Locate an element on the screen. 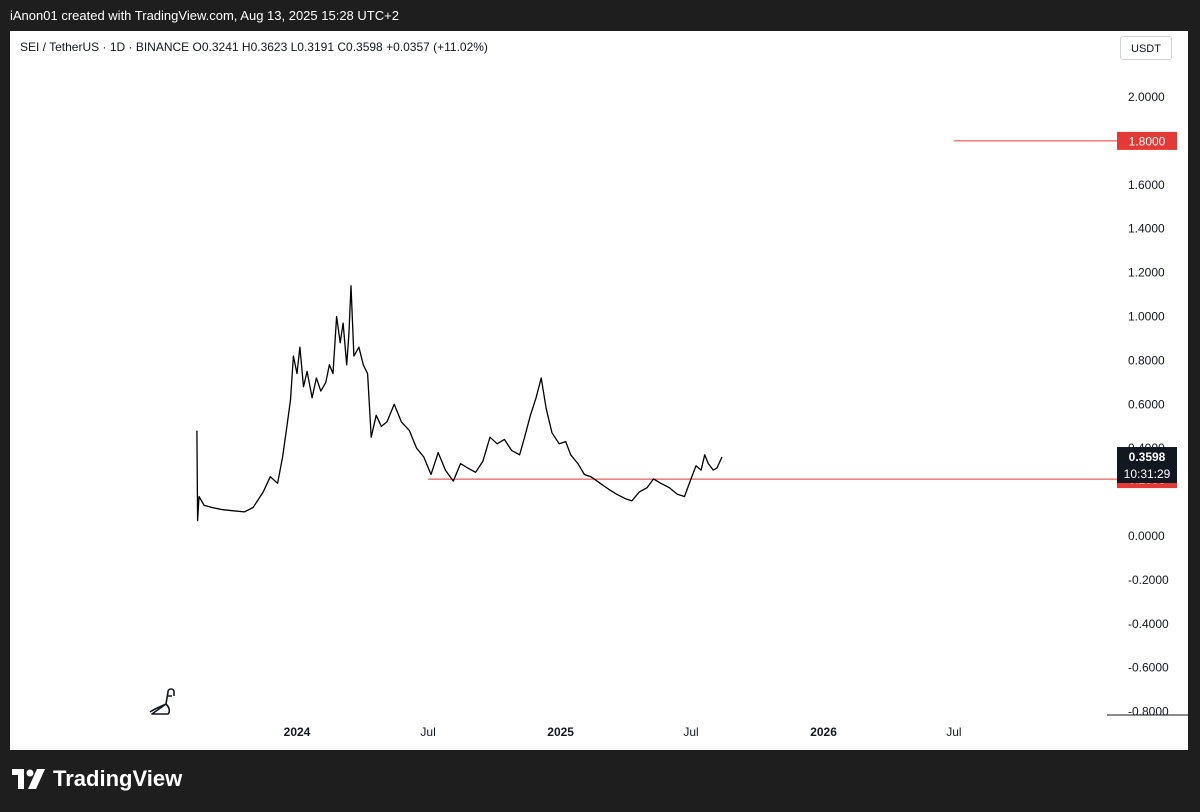  currency-selector: USDT is located at coordinates (1146, 48).